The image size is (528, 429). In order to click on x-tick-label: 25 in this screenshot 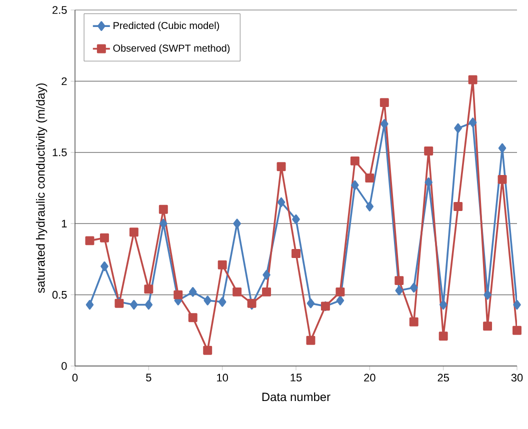, I will do `click(443, 378)`.